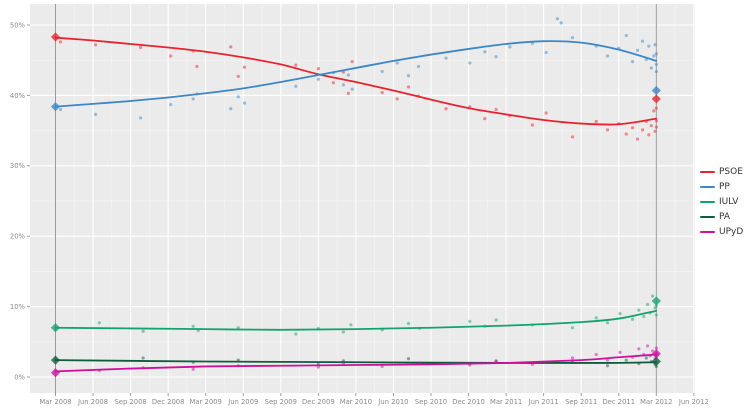  What do you see at coordinates (721, 187) in the screenshot?
I see `legend-item-pp: PP` at bounding box center [721, 187].